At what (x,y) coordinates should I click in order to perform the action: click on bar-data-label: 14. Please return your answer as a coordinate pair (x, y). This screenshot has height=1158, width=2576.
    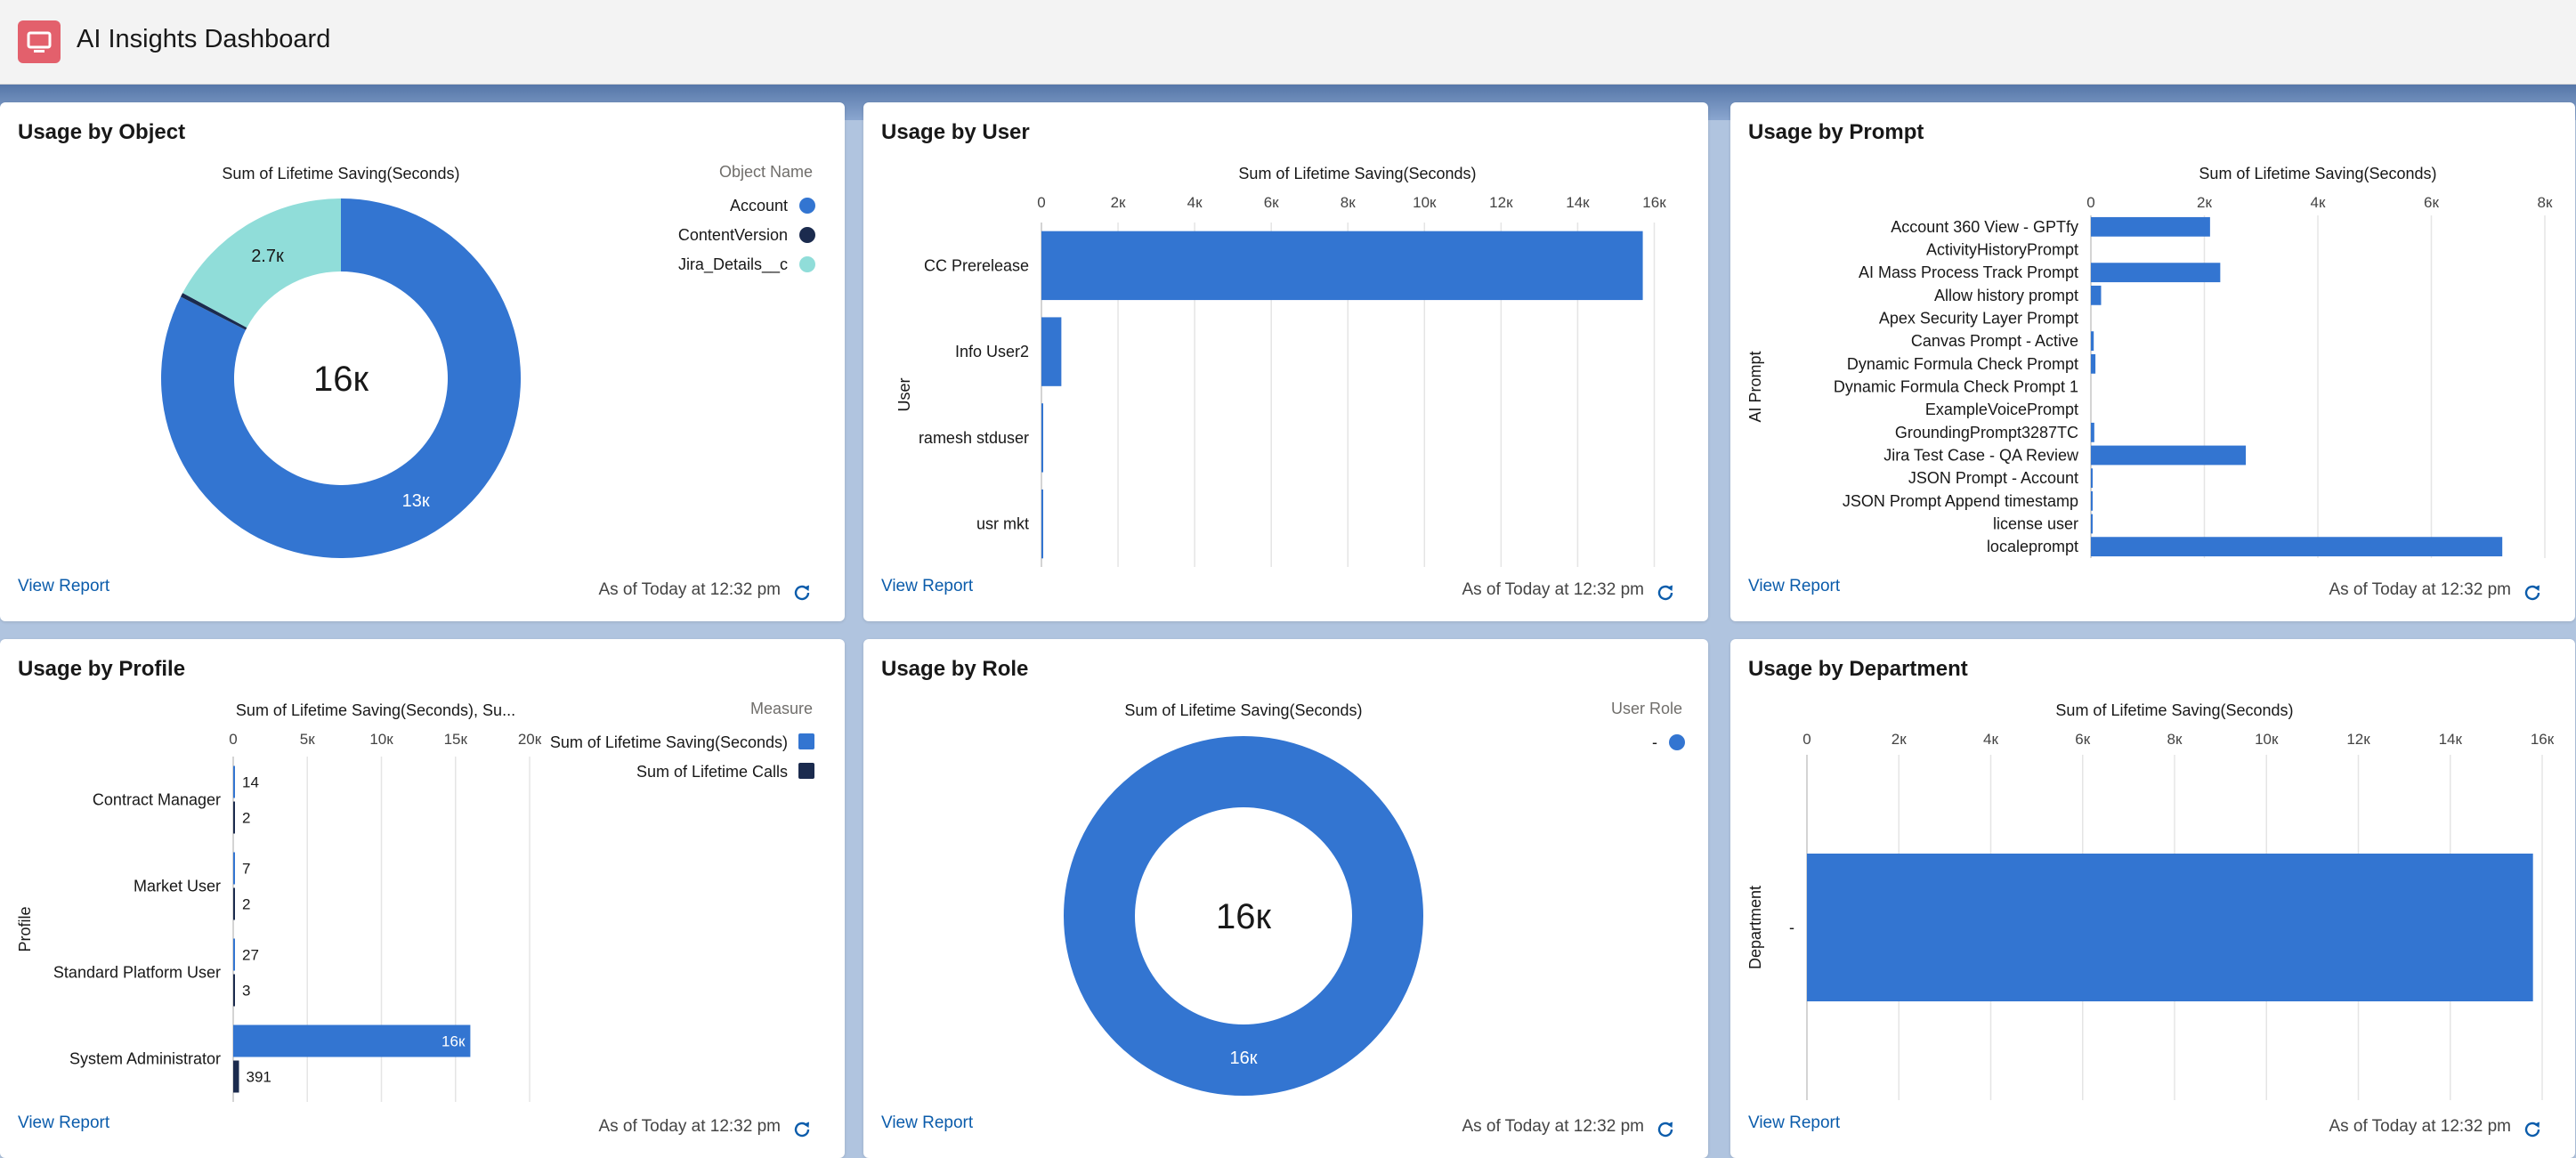
    Looking at the image, I should click on (250, 782).